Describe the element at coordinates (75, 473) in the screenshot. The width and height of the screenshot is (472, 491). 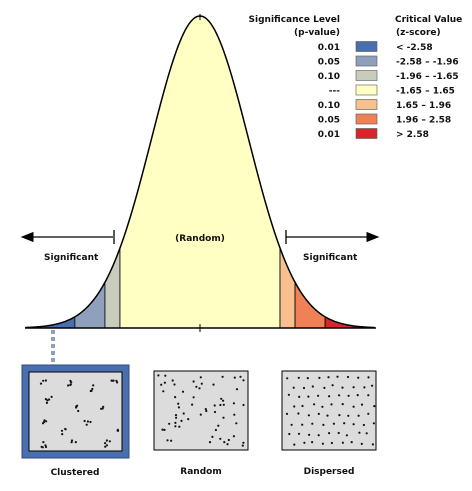
I see `pattern-label-clustered: Clustered` at that location.